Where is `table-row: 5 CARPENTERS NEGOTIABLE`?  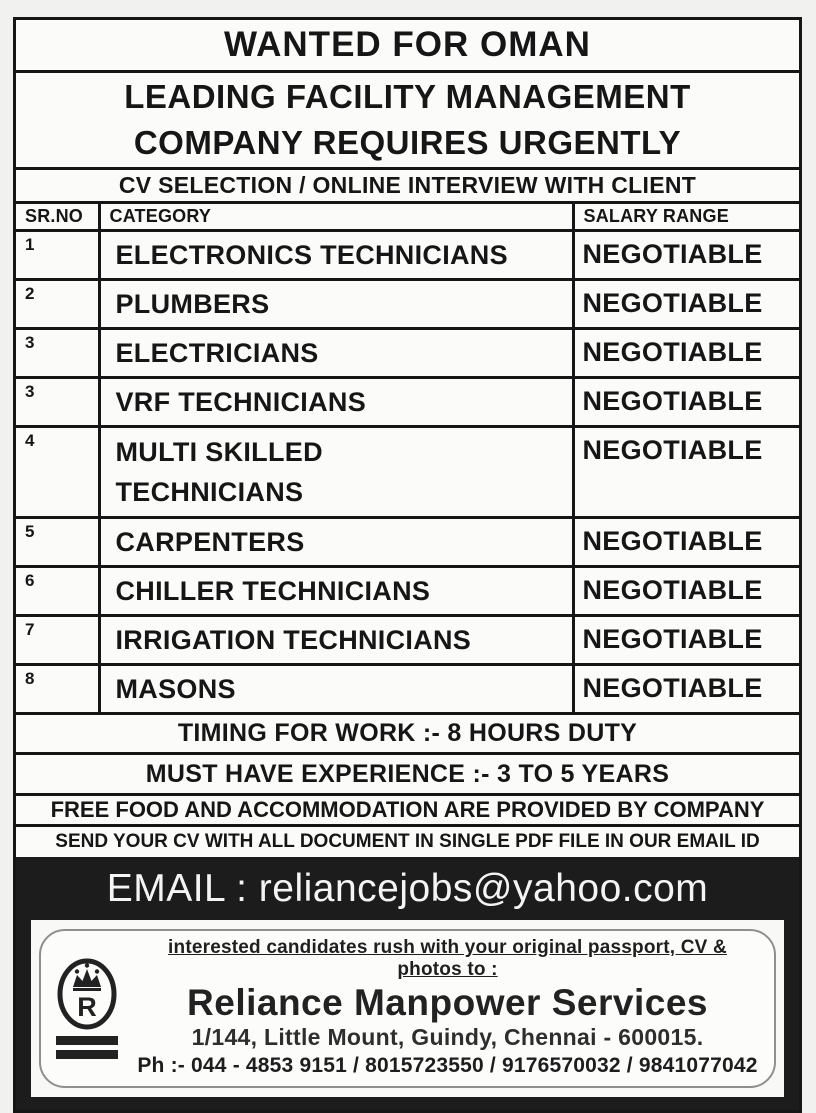 table-row: 5 CARPENTERS NEGOTIABLE is located at coordinates (407, 542).